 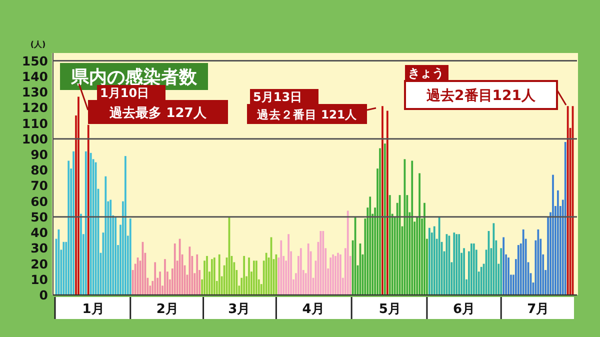 What do you see at coordinates (481, 96) in the screenshot?
I see `annotation: 過去2番目121人` at bounding box center [481, 96].